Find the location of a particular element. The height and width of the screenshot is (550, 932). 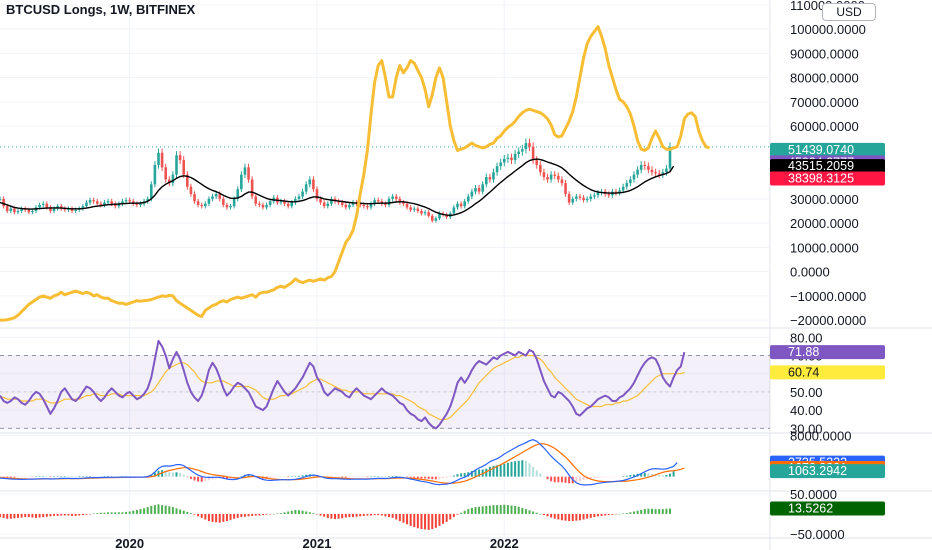

y-tick-label: 10000.0000 is located at coordinates (824, 247).